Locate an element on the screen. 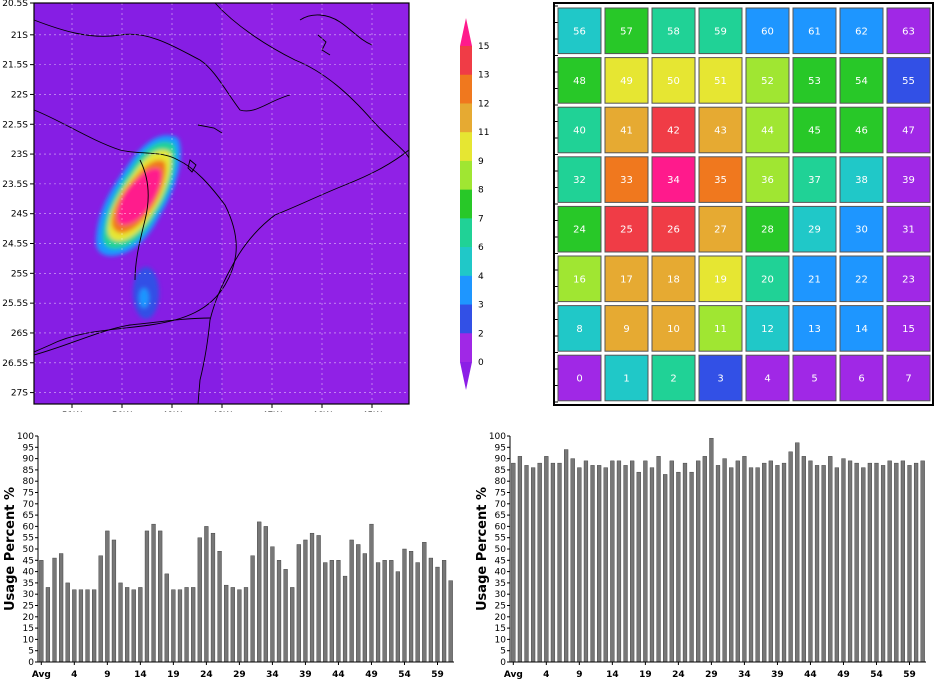  colorbar-label: 4 is located at coordinates (481, 277).